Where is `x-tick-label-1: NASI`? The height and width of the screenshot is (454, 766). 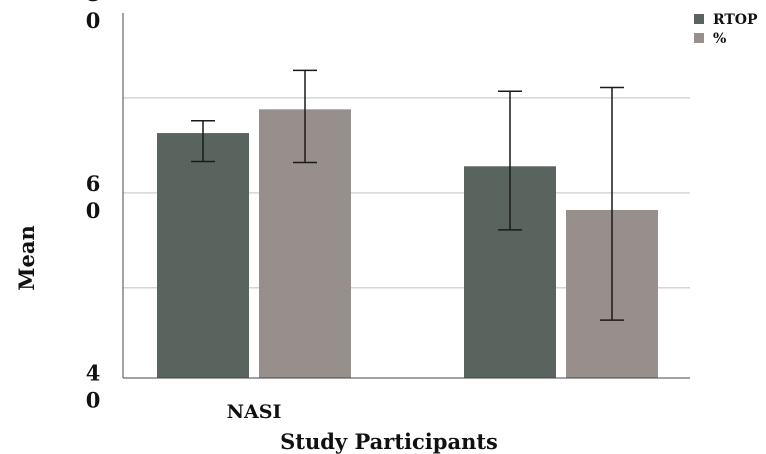 x-tick-label-1: NASI is located at coordinates (254, 412).